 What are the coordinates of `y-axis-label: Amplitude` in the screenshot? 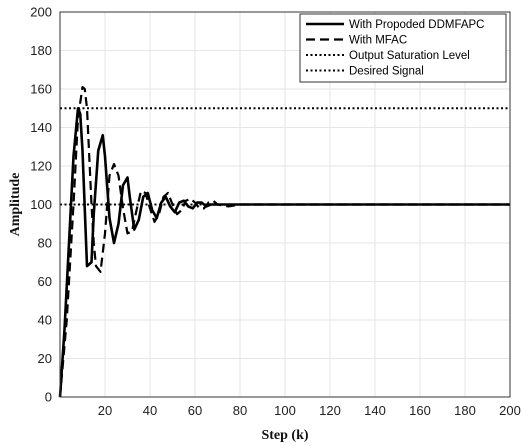 It's located at (15, 205).